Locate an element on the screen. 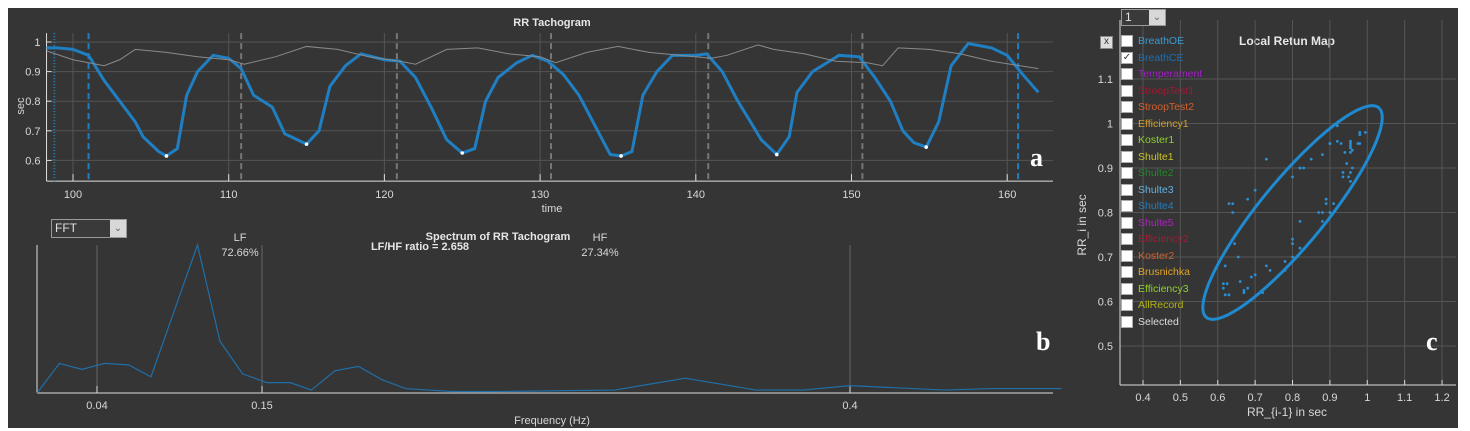 The width and height of the screenshot is (1470, 431). x-tick-label: 0.4 is located at coordinates (1142, 398).